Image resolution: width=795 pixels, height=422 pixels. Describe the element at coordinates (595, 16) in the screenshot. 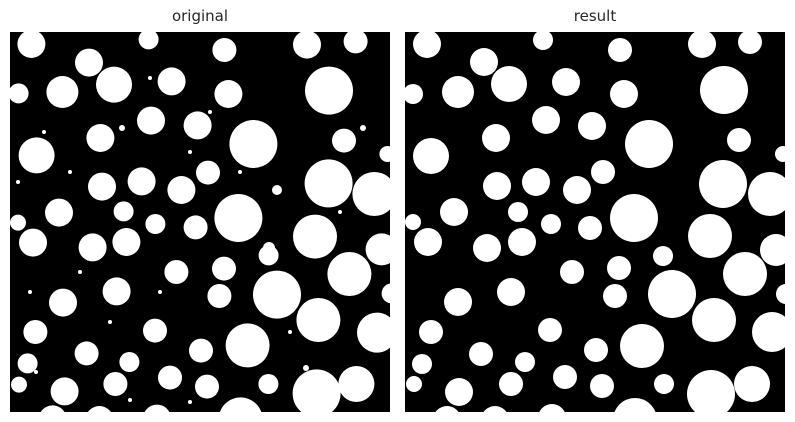

I see `result-title: result` at that location.